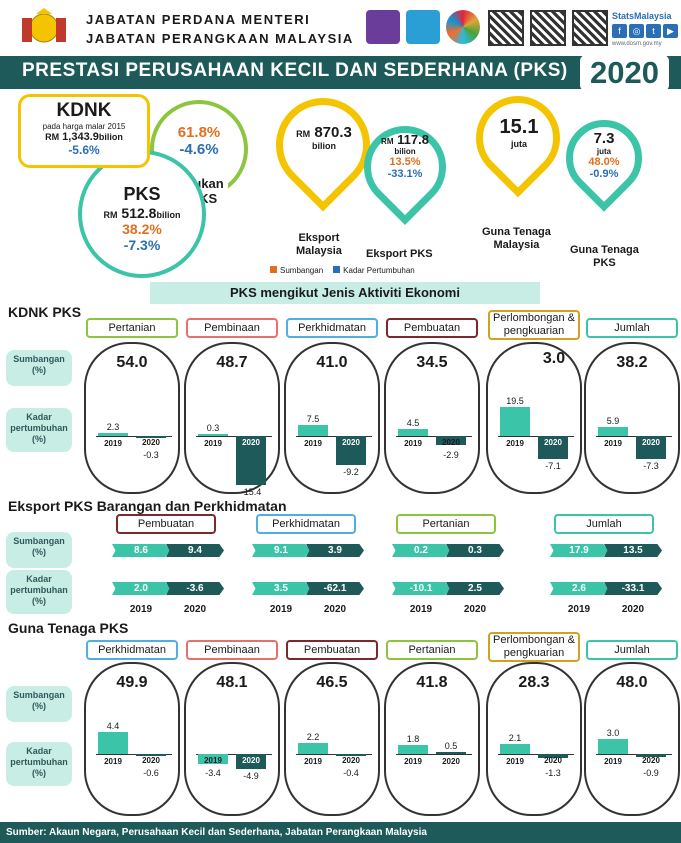 The width and height of the screenshot is (681, 843). What do you see at coordinates (195, 588) in the screenshot?
I see `eksport-chevron-k2020: -3.6` at bounding box center [195, 588].